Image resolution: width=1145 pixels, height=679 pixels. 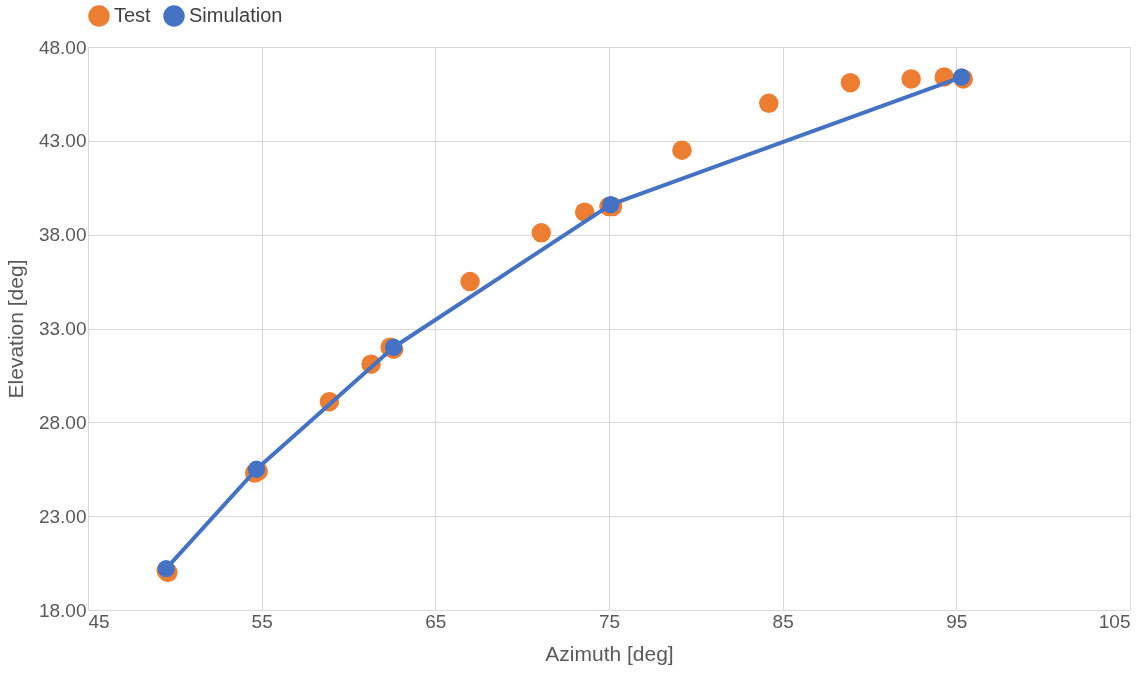 I want to click on y-tick-label: 33.00, so click(x=62, y=328).